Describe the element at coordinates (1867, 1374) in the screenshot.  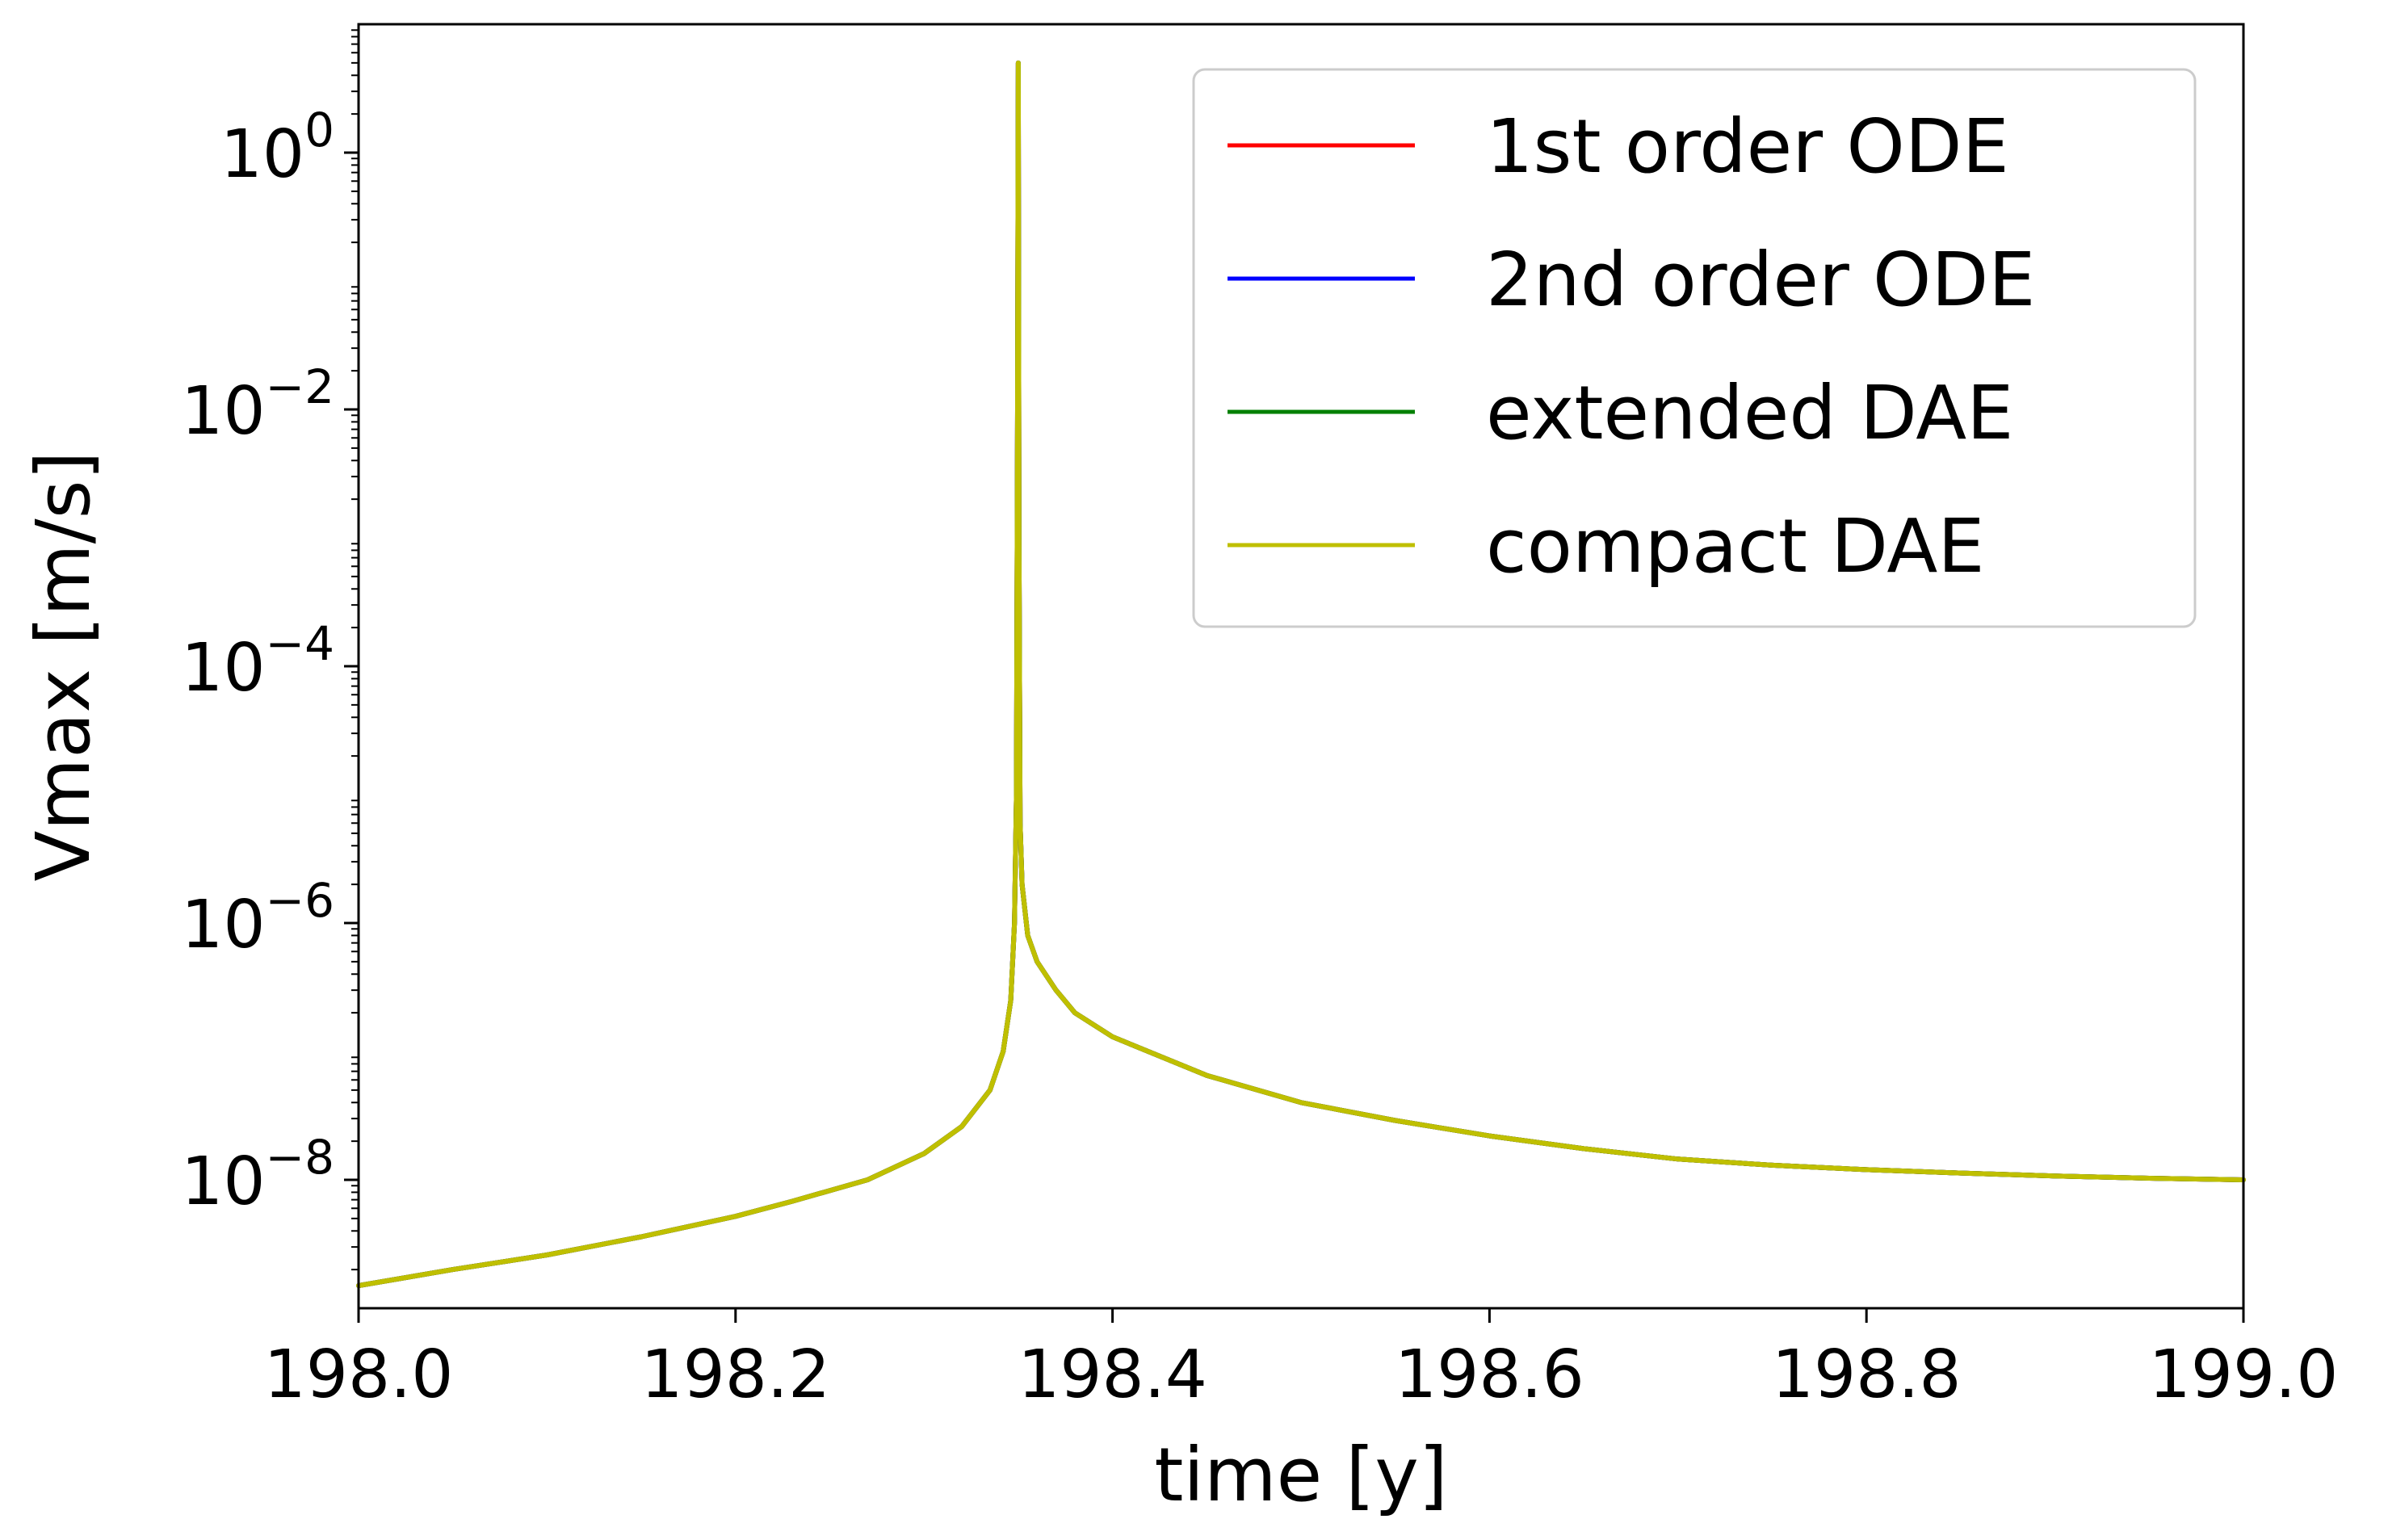
I see `x-tick-label: 198.8` at that location.